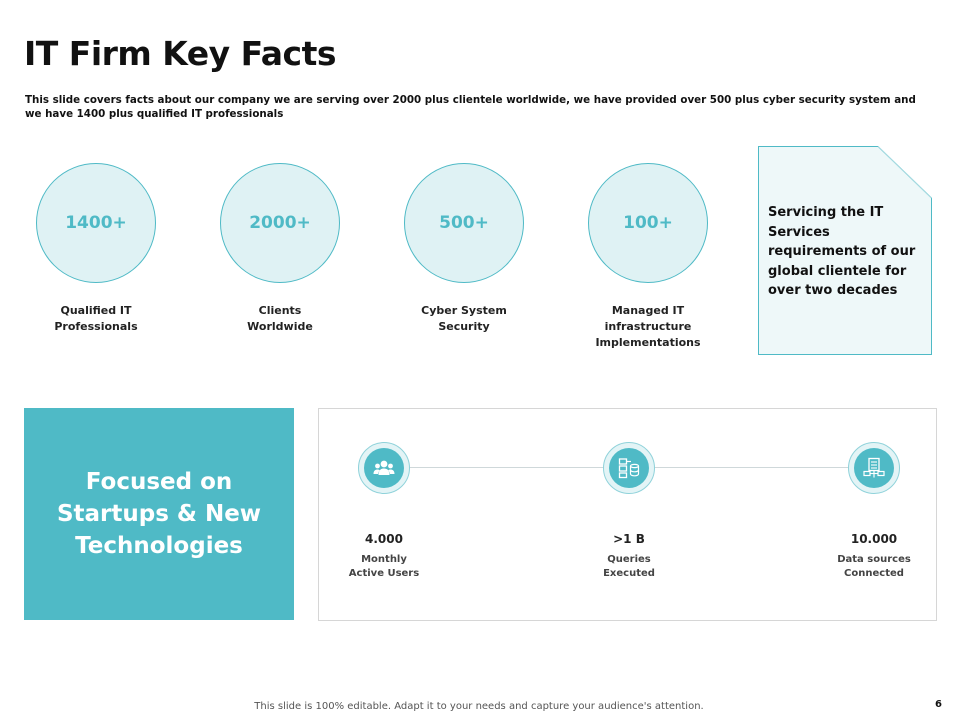 This screenshot has width=960, height=720. Describe the element at coordinates (384, 573) in the screenshot. I see `metric-desc-line: Active Users` at that location.